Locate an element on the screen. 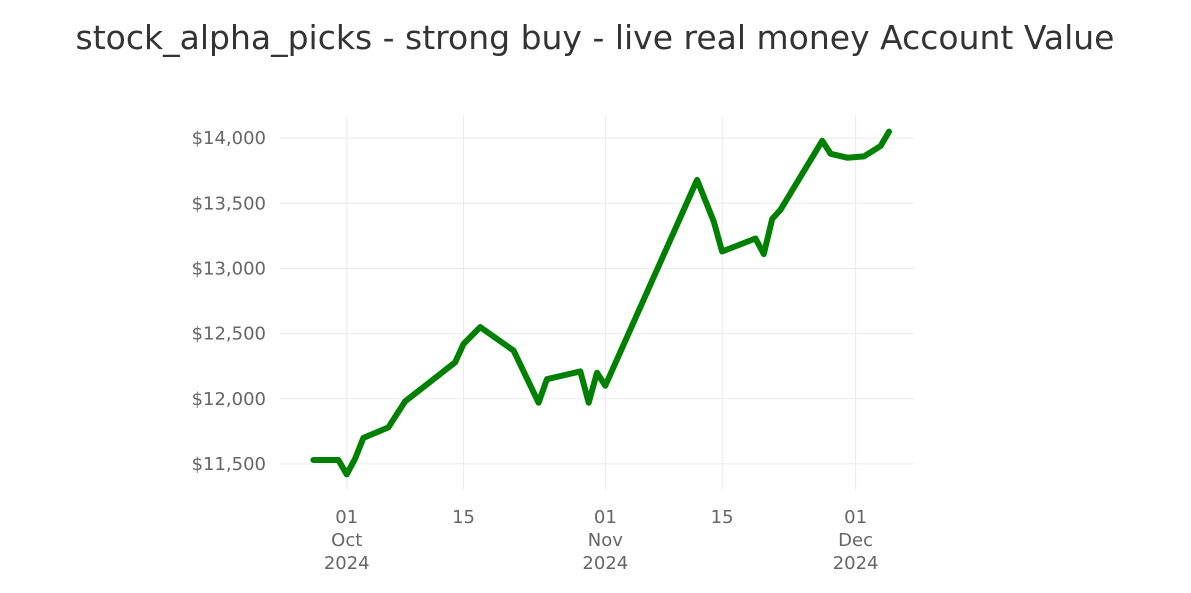 Image resolution: width=1191 pixels, height=593 pixels. y-tick-label: $12,500 is located at coordinates (229, 334).